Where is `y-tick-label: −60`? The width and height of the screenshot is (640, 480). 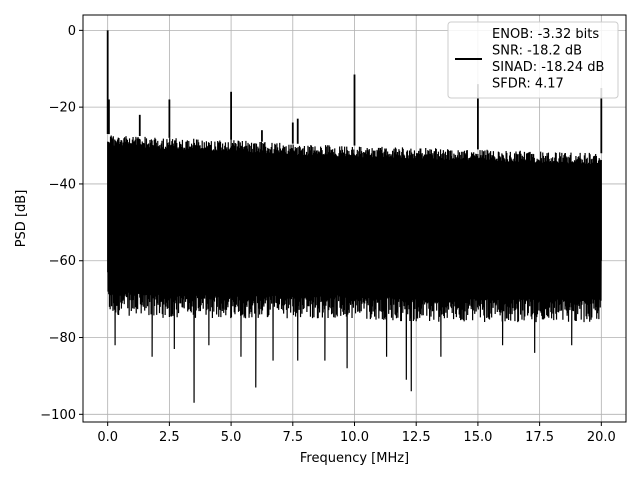
y-tick-label: −60 is located at coordinates (62, 261).